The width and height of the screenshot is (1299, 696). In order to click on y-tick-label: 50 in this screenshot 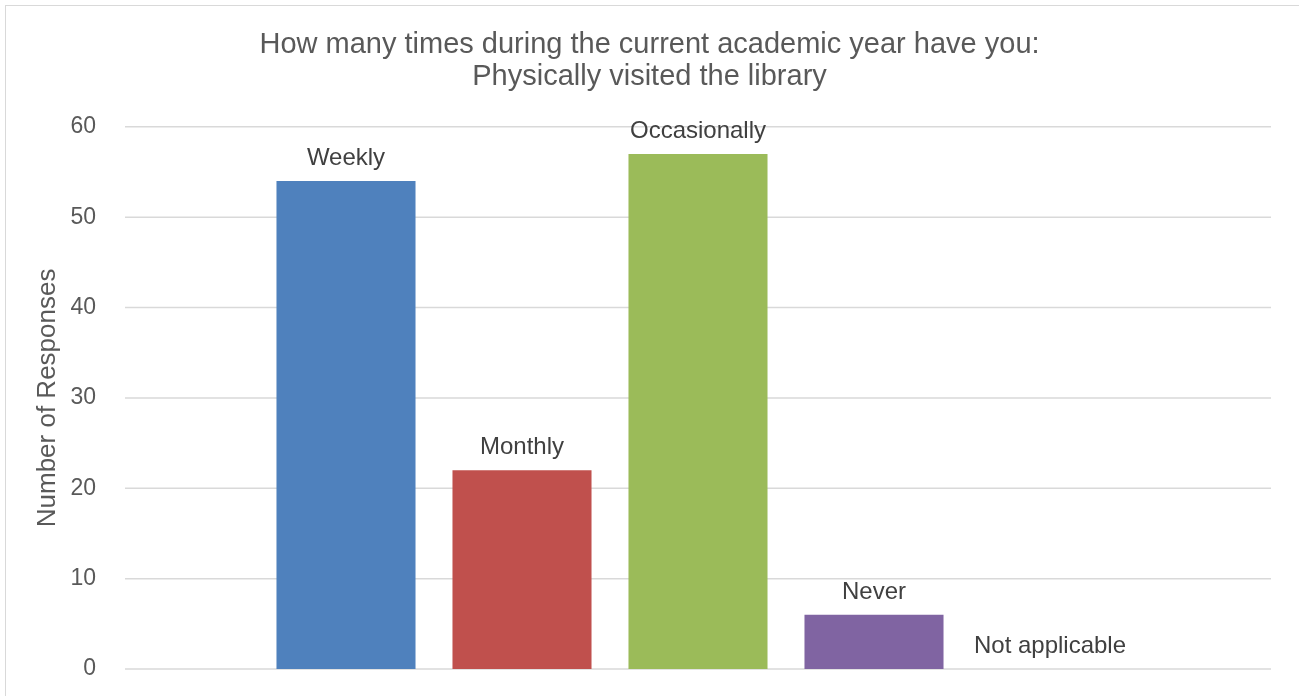, I will do `click(83, 215)`.